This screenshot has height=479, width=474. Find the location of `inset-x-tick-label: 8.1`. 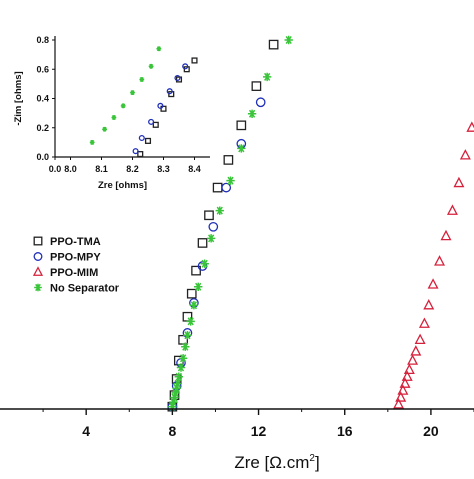

inset-x-tick-label: 8.1 is located at coordinates (101, 169).